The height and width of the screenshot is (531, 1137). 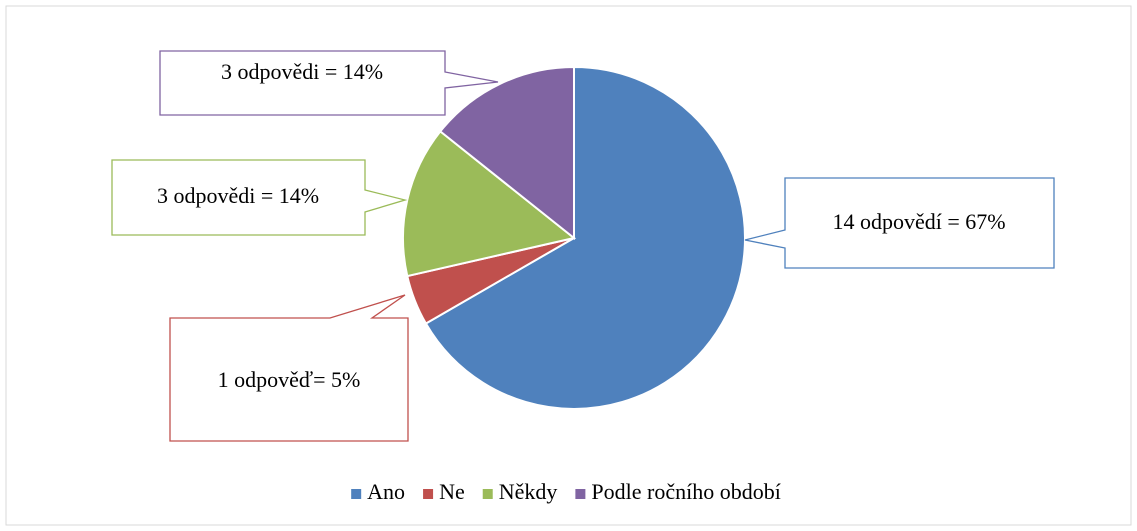 I want to click on legend-label: Podle ročního období, so click(x=685, y=491).